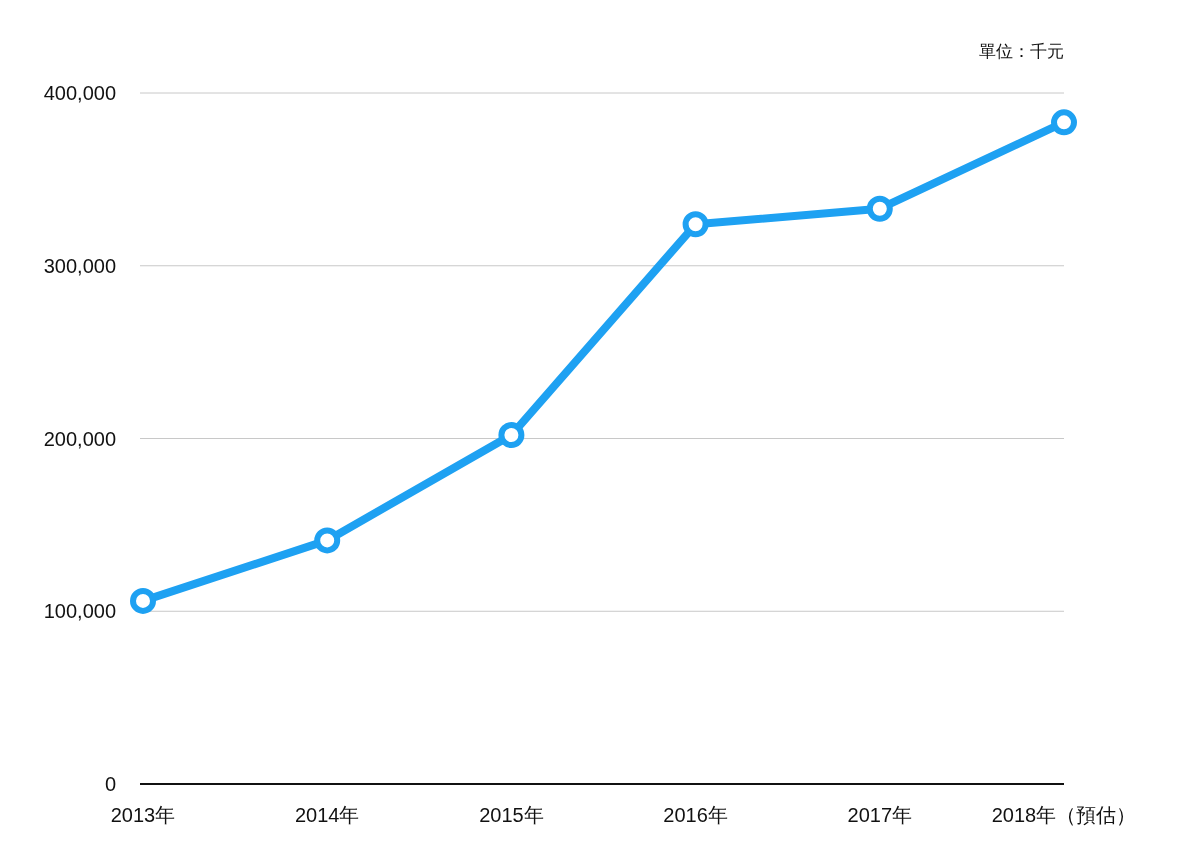 The width and height of the screenshot is (1200, 853). I want to click on y-tick-label: 0, so click(110, 784).